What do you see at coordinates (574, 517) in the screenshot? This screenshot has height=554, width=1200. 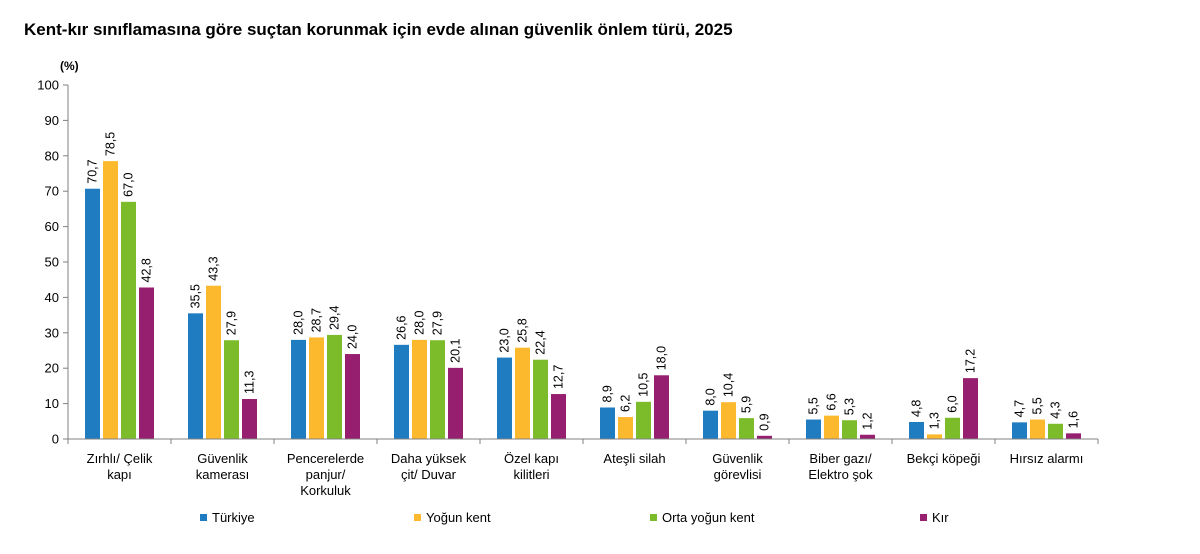 I see `legend: Türkiye Yoğun kent Orta yoğun kent Kır` at bounding box center [574, 517].